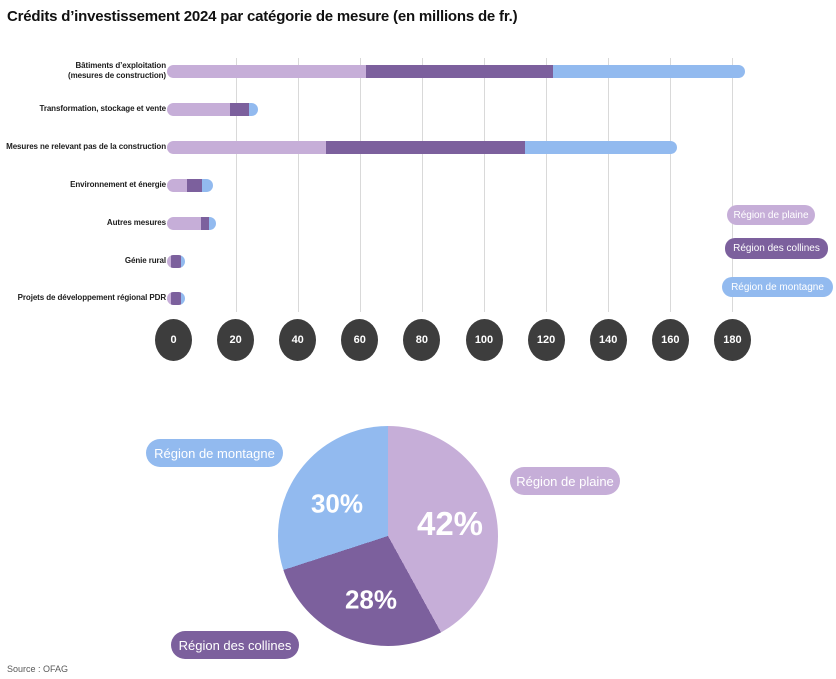  I want to click on axis-tick-140: 140, so click(608, 340).